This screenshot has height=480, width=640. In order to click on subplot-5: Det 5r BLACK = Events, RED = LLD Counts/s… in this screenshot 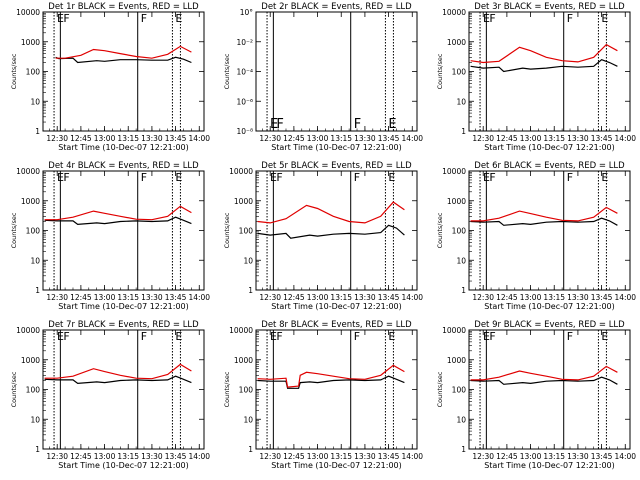, I will do `click(323, 236)`.